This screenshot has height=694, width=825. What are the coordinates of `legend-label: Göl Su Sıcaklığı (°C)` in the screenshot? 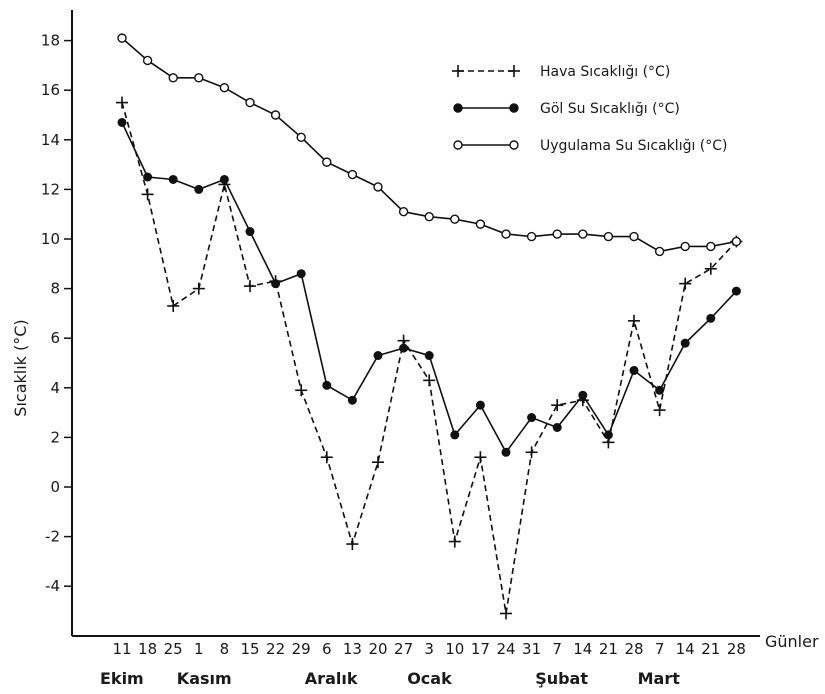 It's located at (610, 109).